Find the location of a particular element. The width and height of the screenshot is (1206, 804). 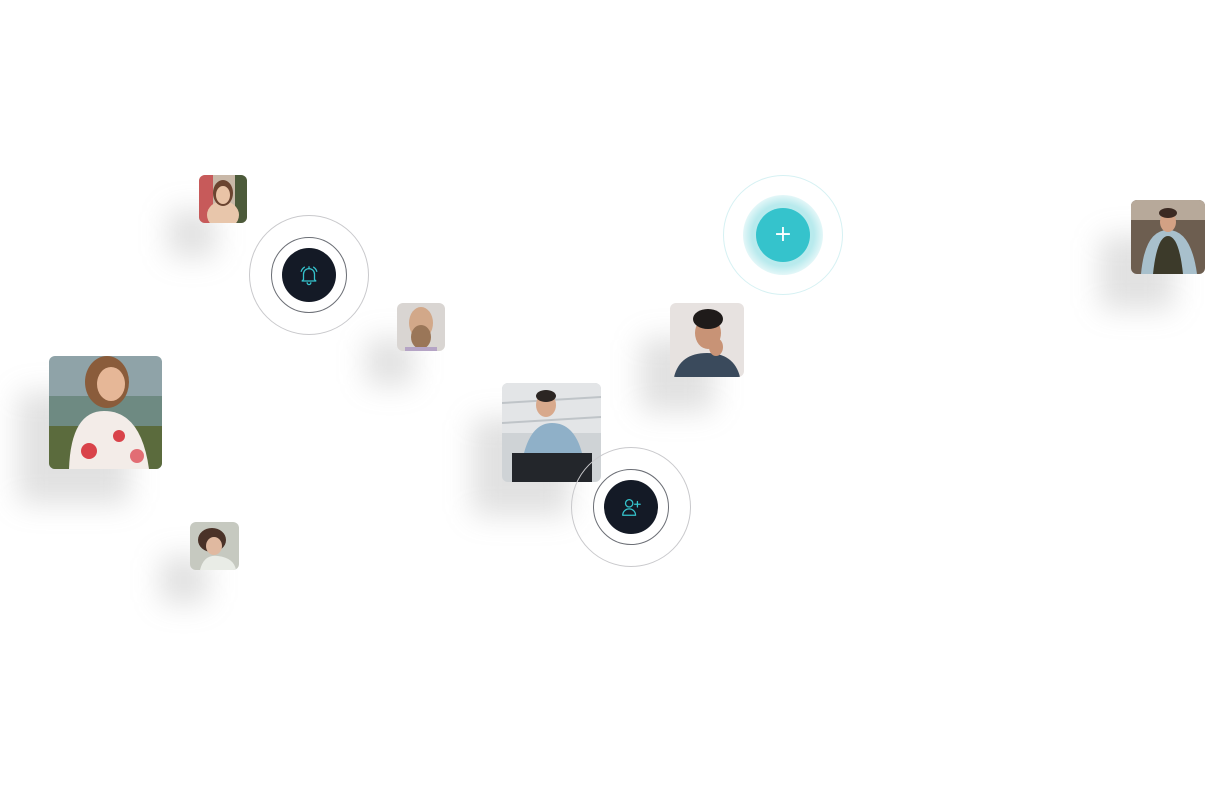

bell-ringing-icon is located at coordinates (309, 276).